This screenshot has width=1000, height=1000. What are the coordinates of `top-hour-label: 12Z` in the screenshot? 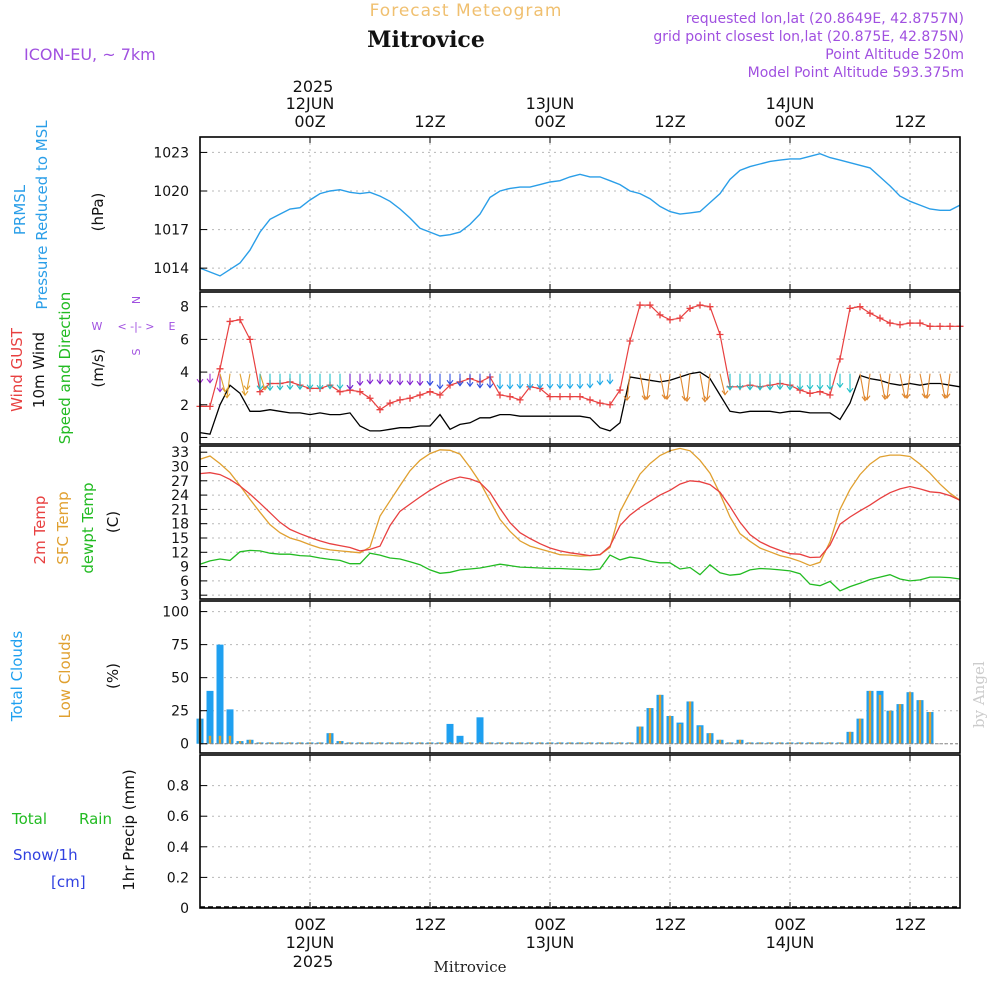 It's located at (669, 121).